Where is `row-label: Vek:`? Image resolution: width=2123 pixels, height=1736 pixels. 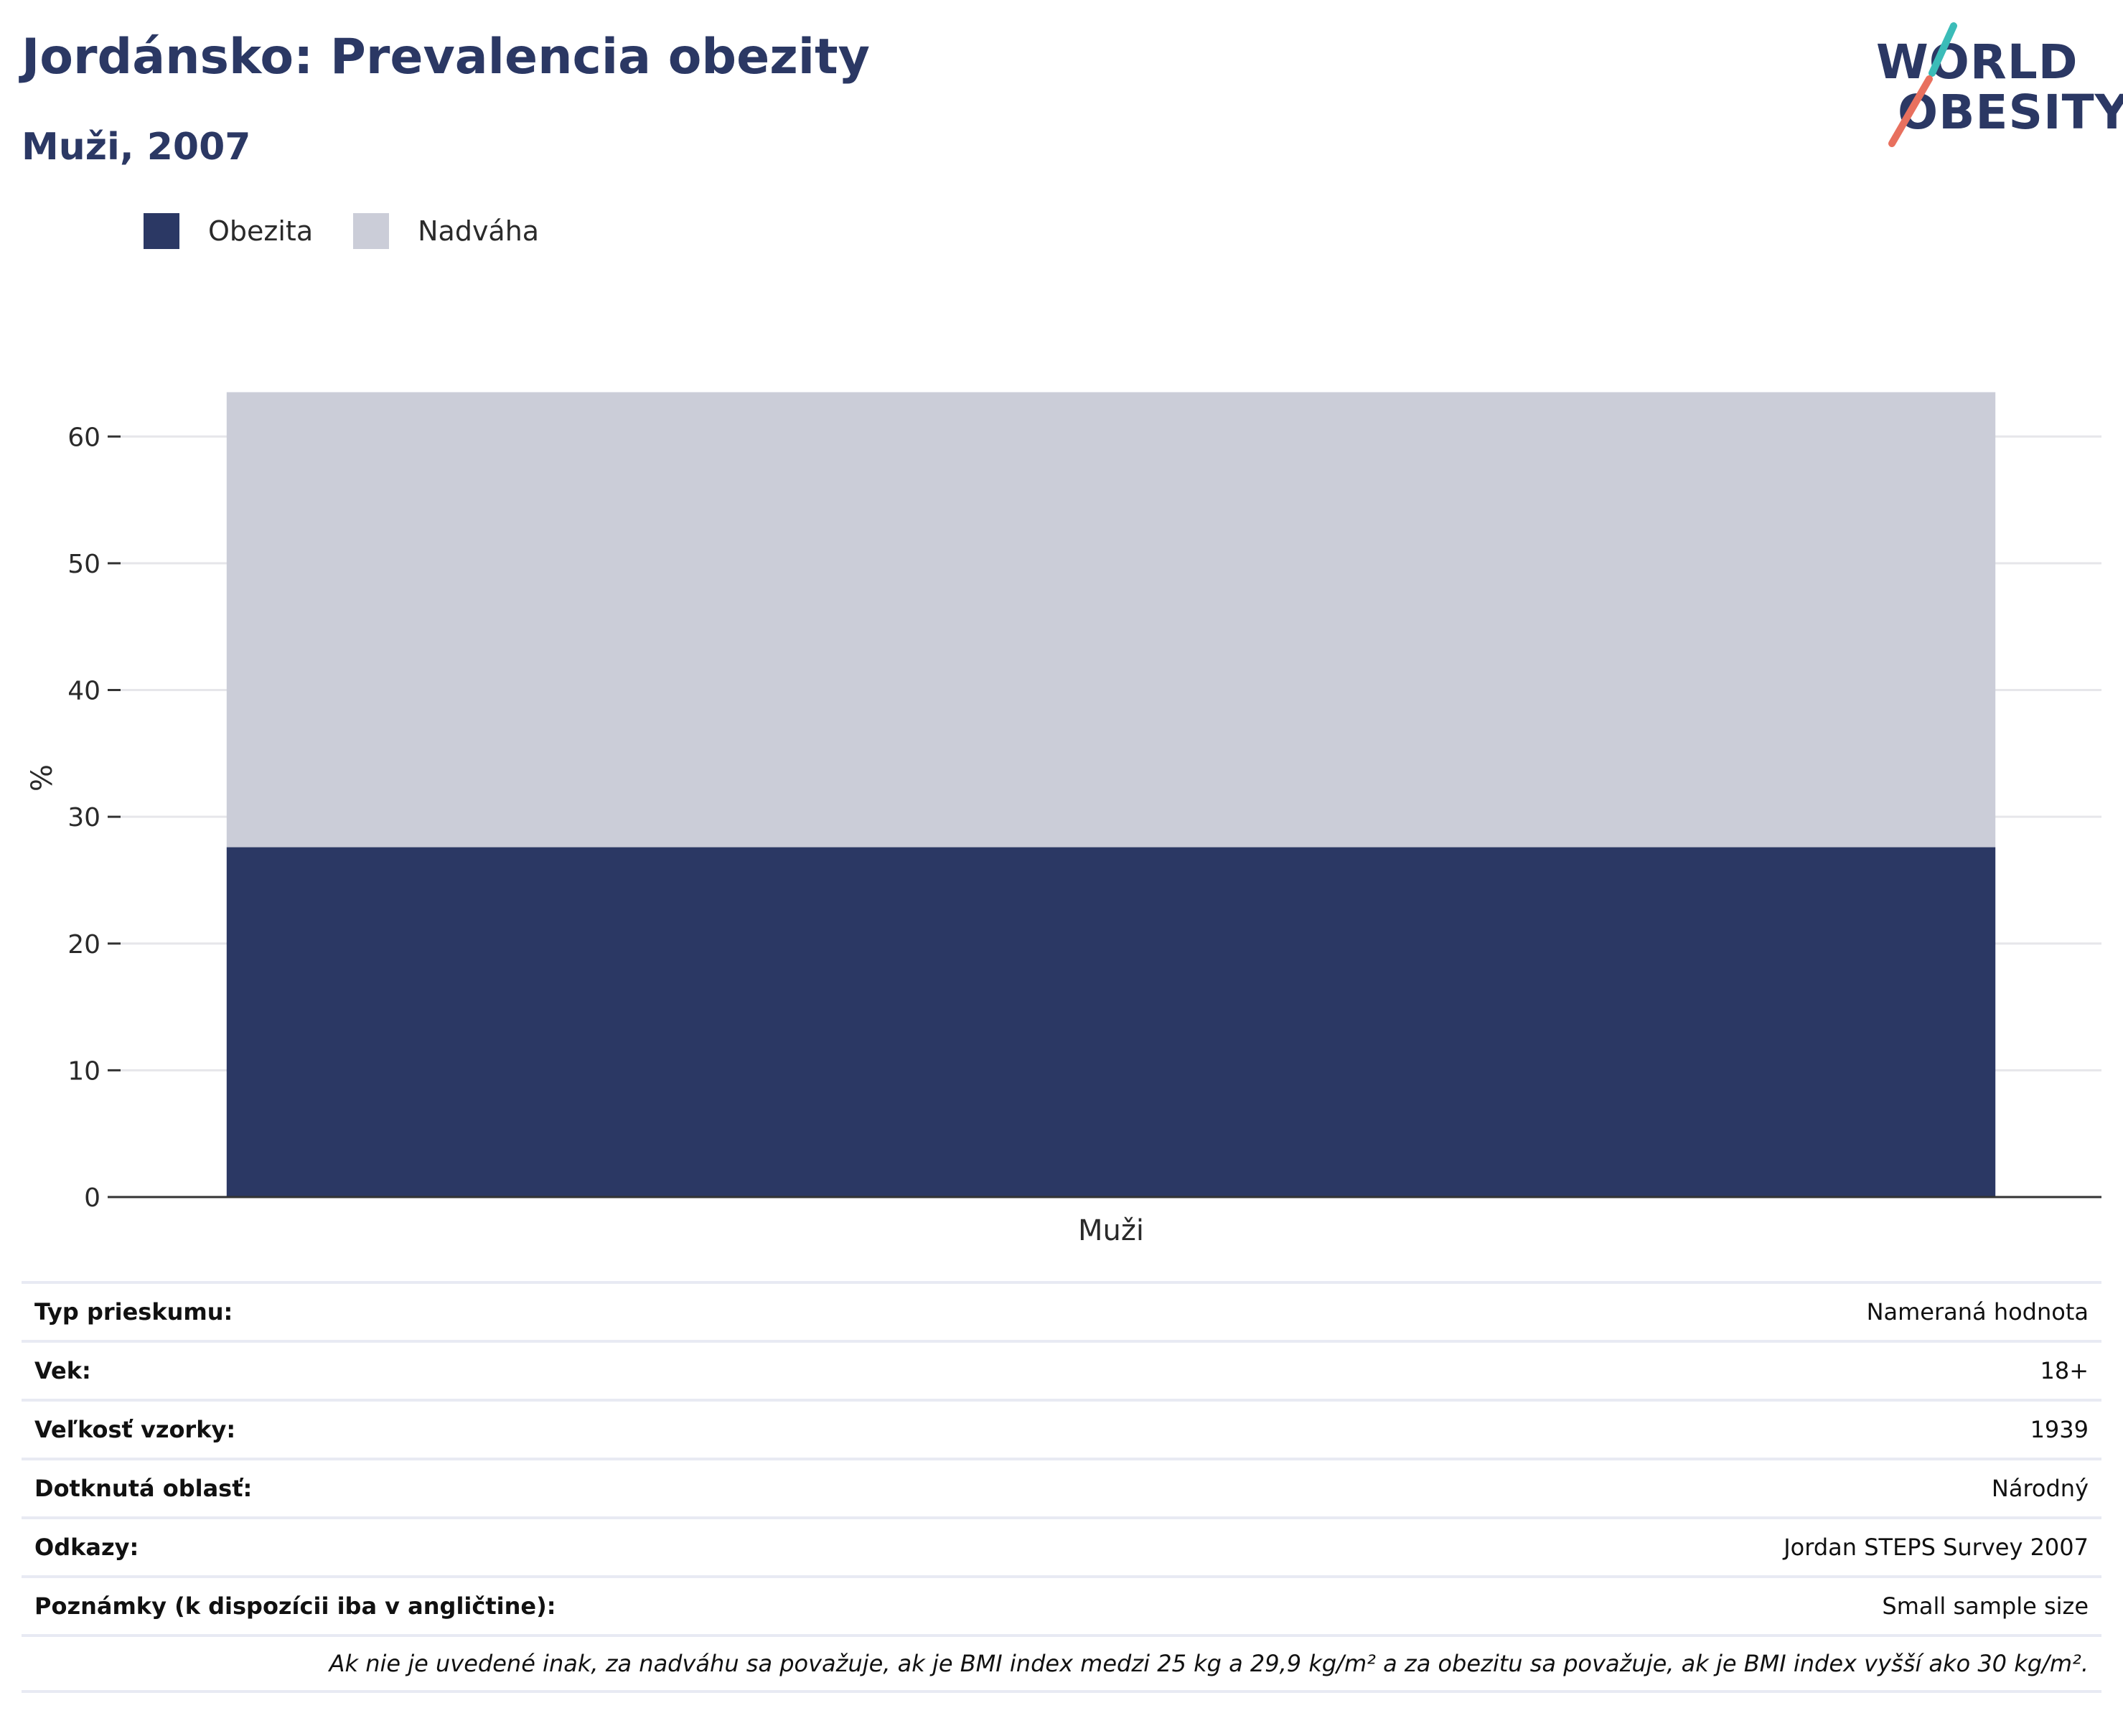
row-label: Vek: is located at coordinates (62, 1370).